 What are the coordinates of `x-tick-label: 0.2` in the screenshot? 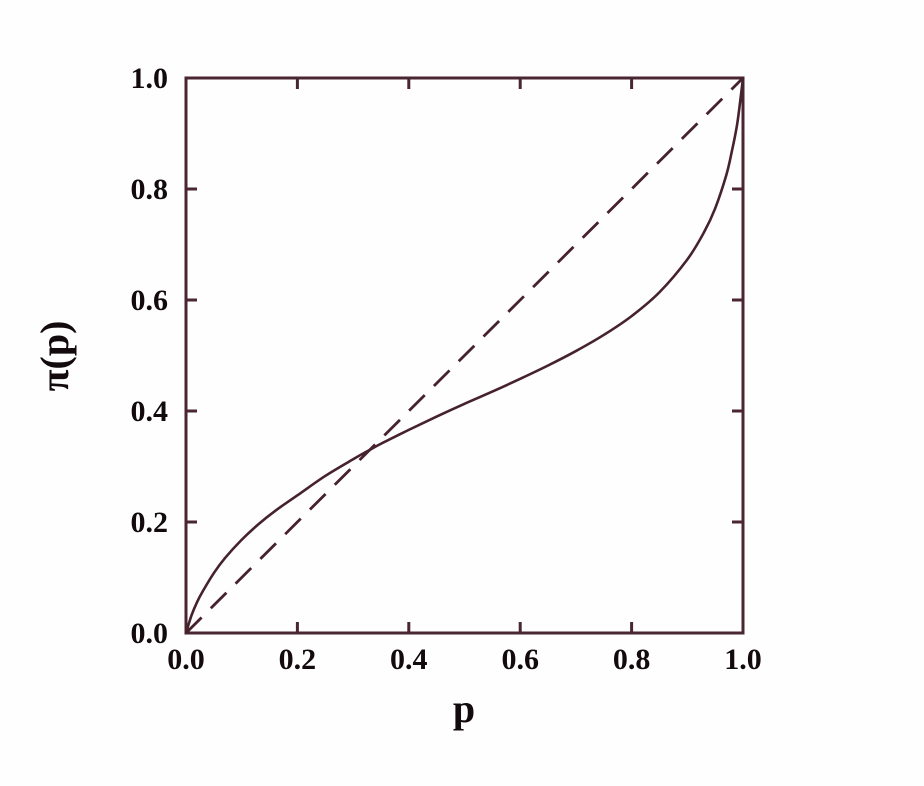 It's located at (298, 659).